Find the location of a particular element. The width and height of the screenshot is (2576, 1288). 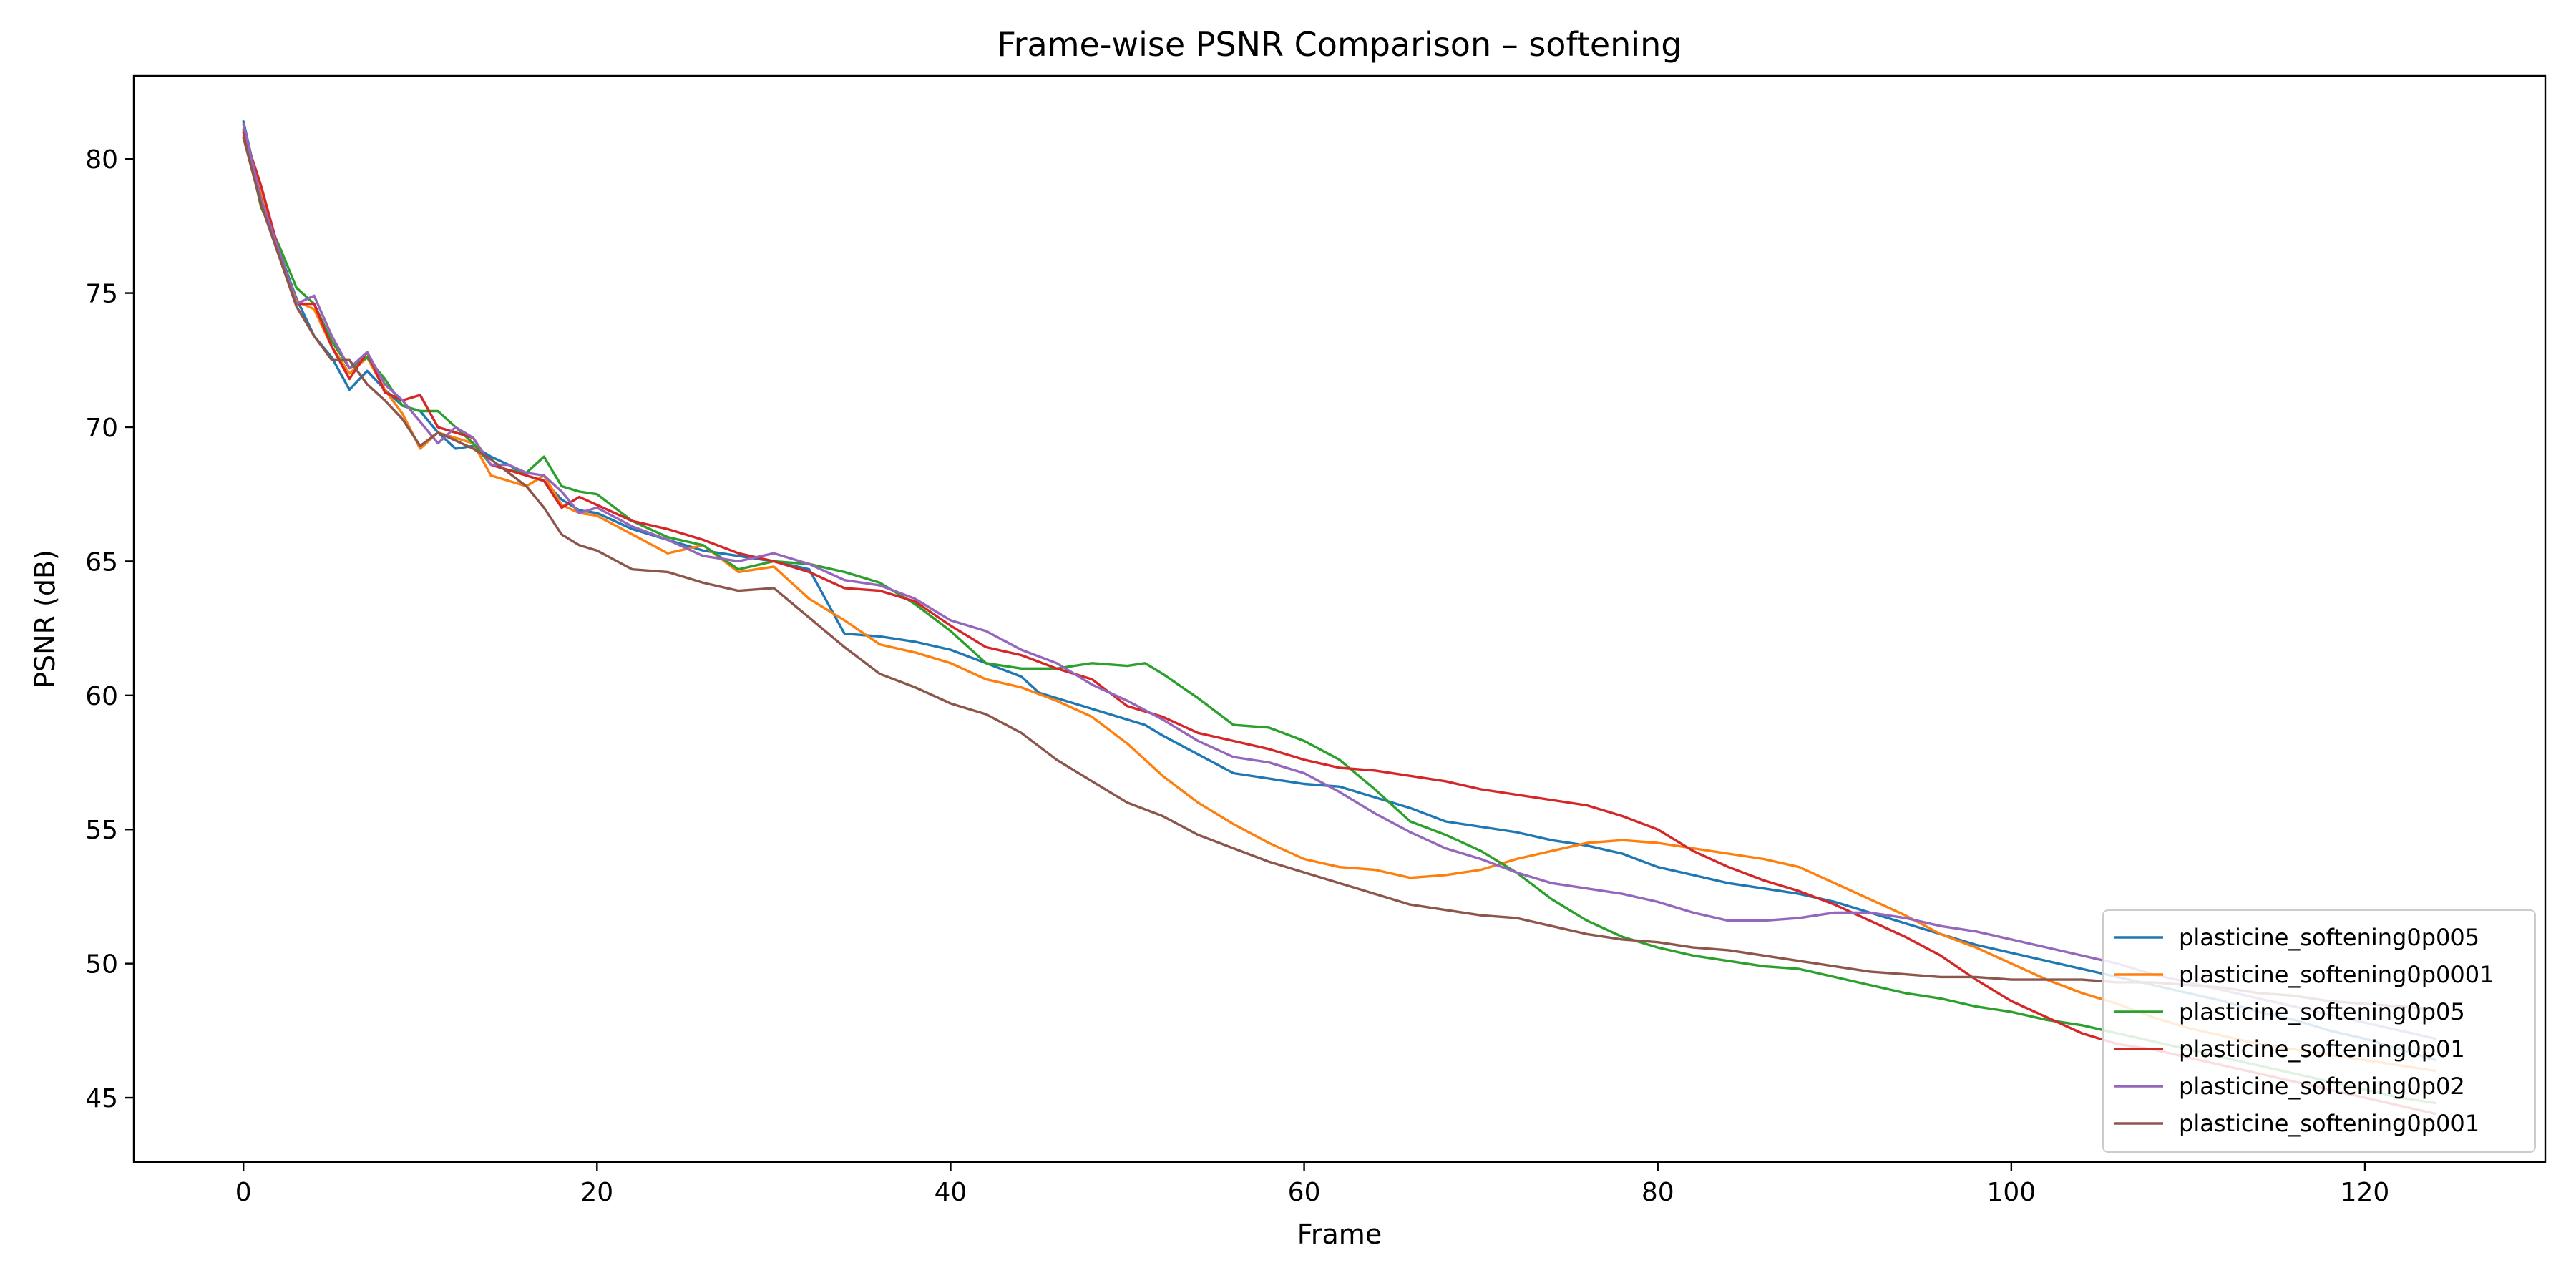

x-tick-label: 20 is located at coordinates (596, 1192).